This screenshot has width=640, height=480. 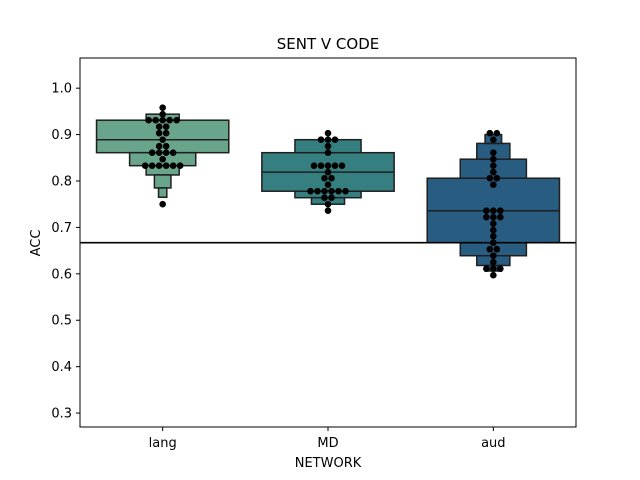 What do you see at coordinates (61, 367) in the screenshot?
I see `y-tick-label: 0.4` at bounding box center [61, 367].